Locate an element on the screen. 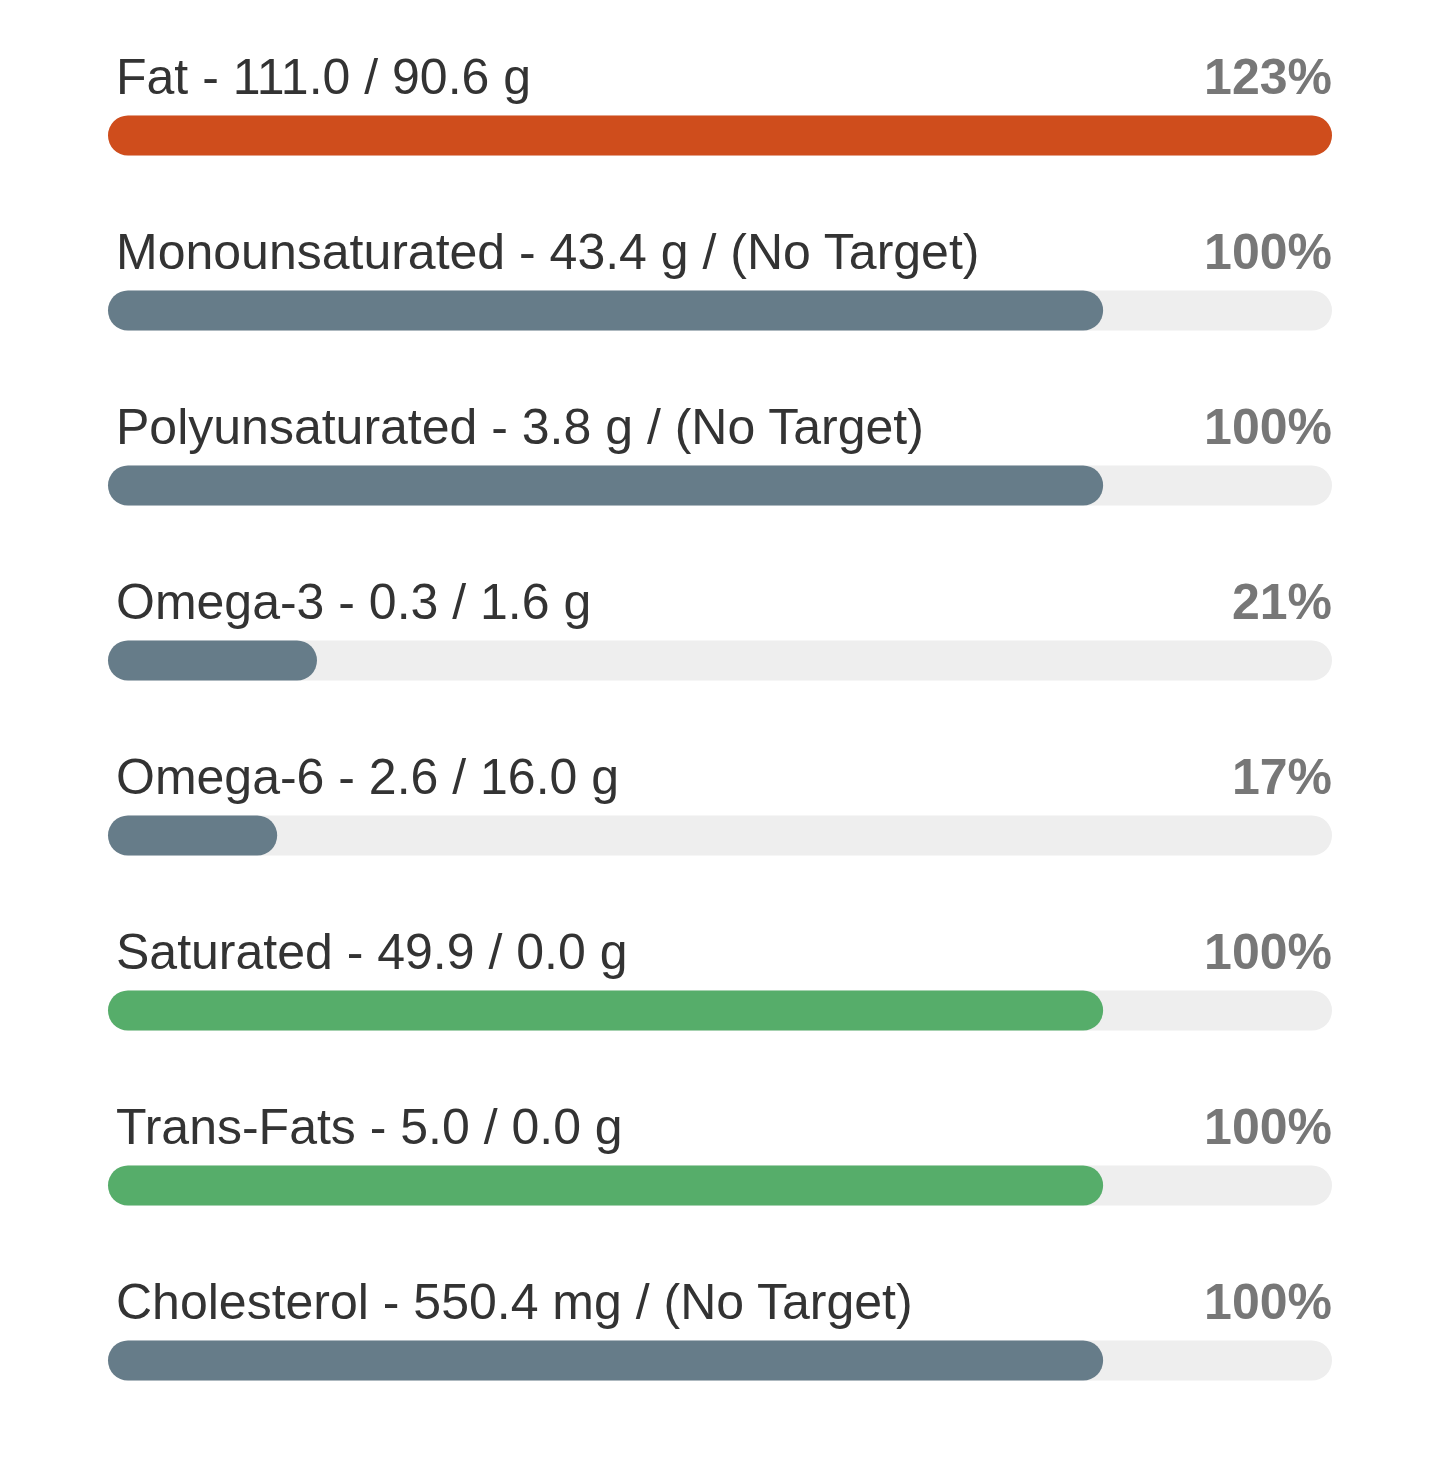 The image size is (1440, 1484). y-tick-label: Saturated - 49.9 / 0.0 g is located at coordinates (372, 951).